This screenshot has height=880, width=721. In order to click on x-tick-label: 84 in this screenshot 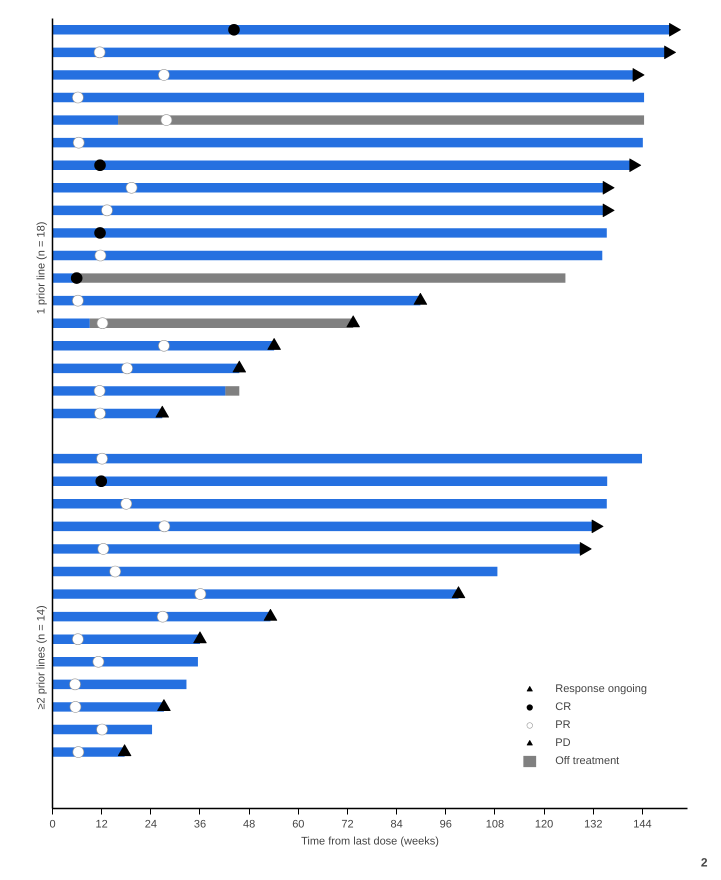, I will do `click(396, 824)`.